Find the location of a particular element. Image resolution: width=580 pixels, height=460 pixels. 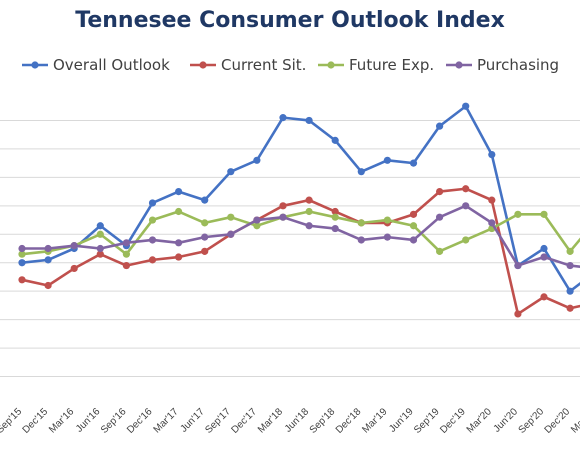

x-tick-label: Mar'20 is located at coordinates (479, 420).